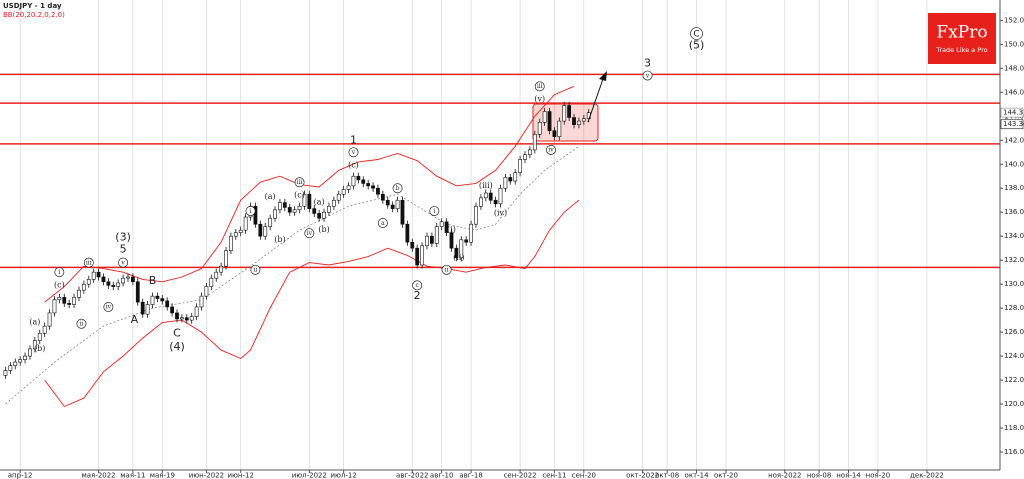  Describe the element at coordinates (162, 475) in the screenshot. I see `x-tick-label: мая-19` at that location.